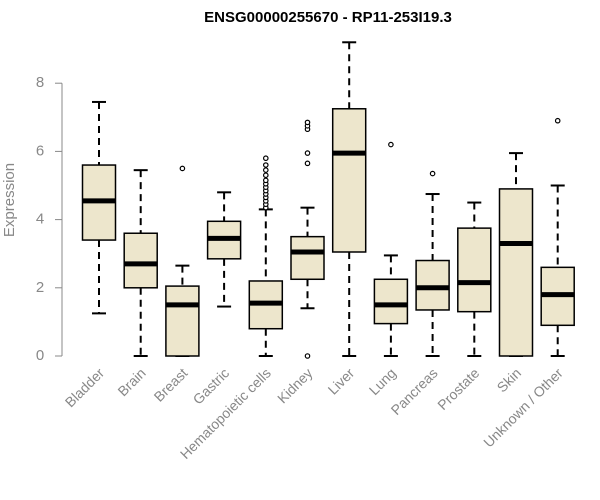 The height and width of the screenshot is (500, 600). I want to click on y-tick-label: 6, so click(40, 150).